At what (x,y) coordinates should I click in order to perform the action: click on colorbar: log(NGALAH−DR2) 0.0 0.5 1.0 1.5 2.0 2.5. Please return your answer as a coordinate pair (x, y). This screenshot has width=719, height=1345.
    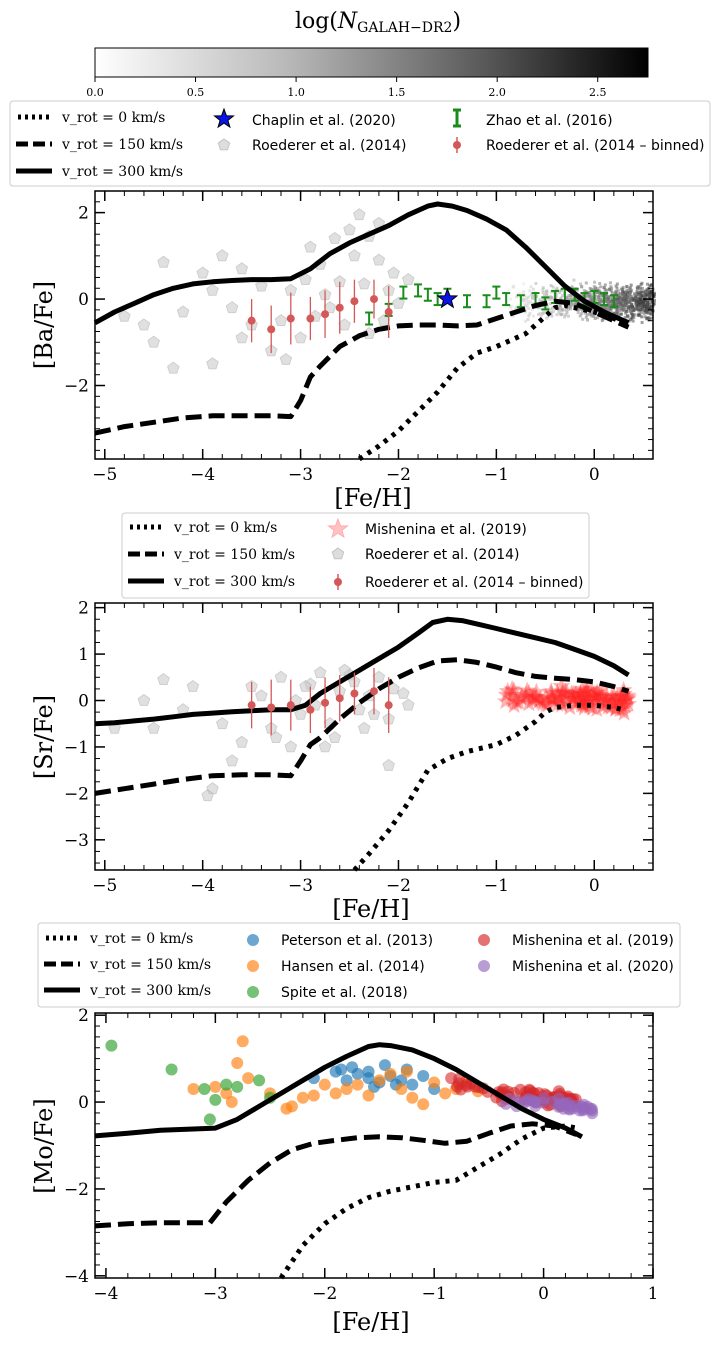
    Looking at the image, I should click on (367, 54).